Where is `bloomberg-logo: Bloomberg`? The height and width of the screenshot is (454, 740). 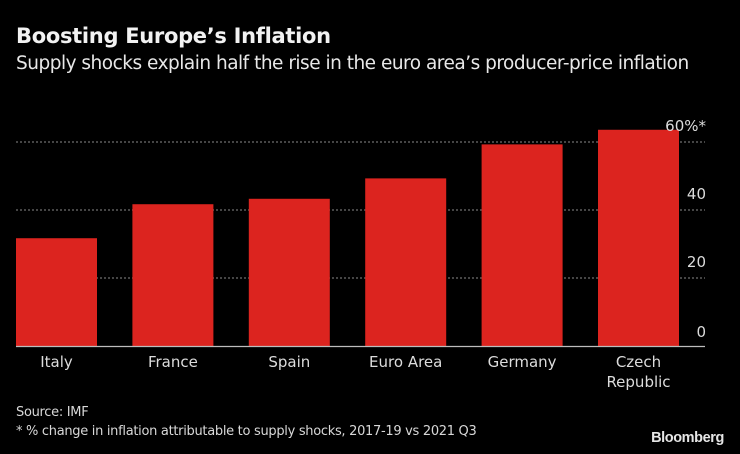
bloomberg-logo: Bloomberg is located at coordinates (687, 438).